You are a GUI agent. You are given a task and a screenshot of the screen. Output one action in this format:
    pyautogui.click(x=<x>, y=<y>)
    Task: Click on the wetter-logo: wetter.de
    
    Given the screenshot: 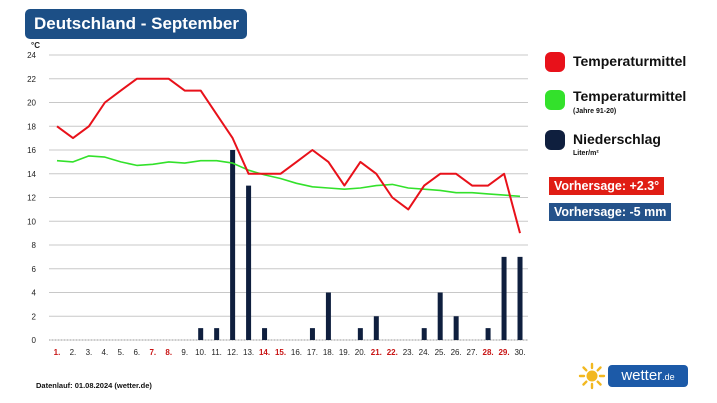 What is the action you would take?
    pyautogui.click(x=634, y=376)
    